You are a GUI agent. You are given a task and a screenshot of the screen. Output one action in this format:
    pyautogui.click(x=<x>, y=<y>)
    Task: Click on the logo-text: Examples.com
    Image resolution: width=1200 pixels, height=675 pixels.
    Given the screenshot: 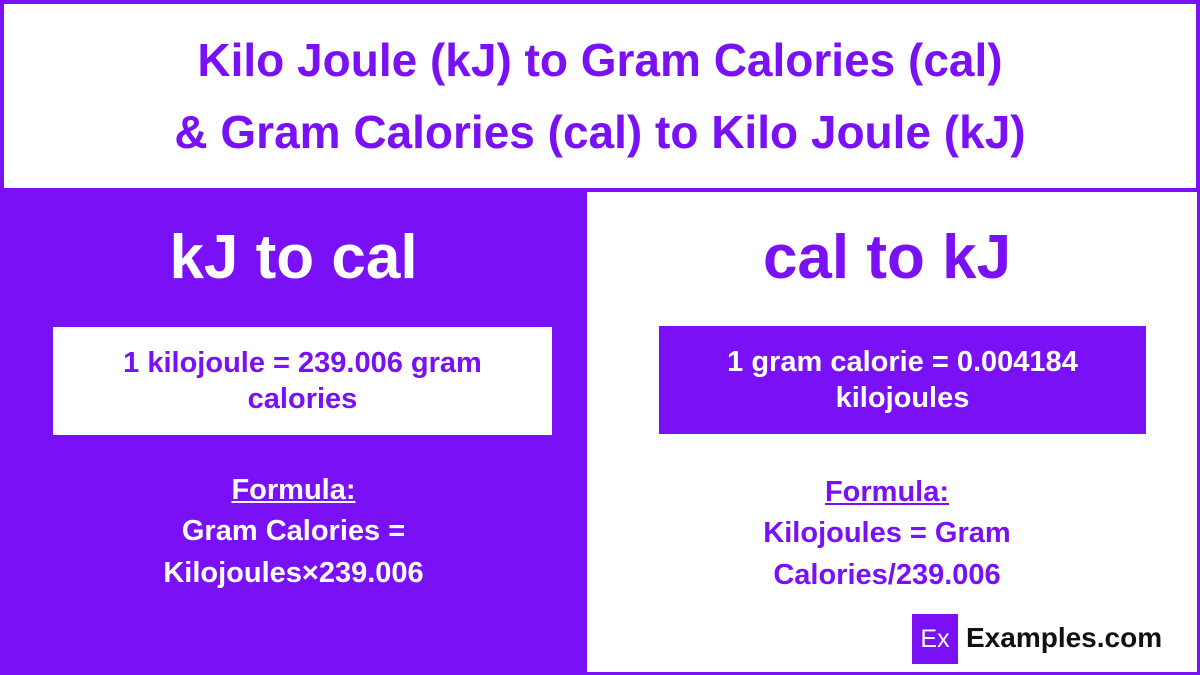 What is the action you would take?
    pyautogui.click(x=1064, y=637)
    